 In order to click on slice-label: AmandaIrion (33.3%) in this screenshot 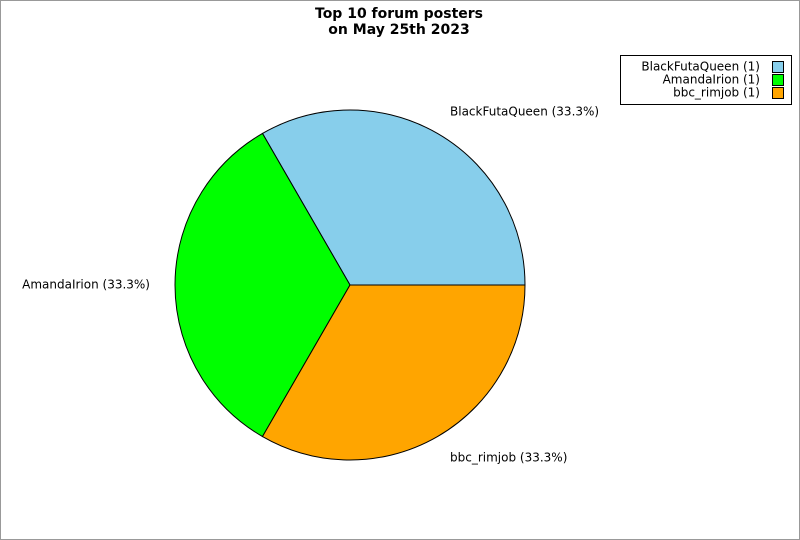, I will do `click(86, 285)`.